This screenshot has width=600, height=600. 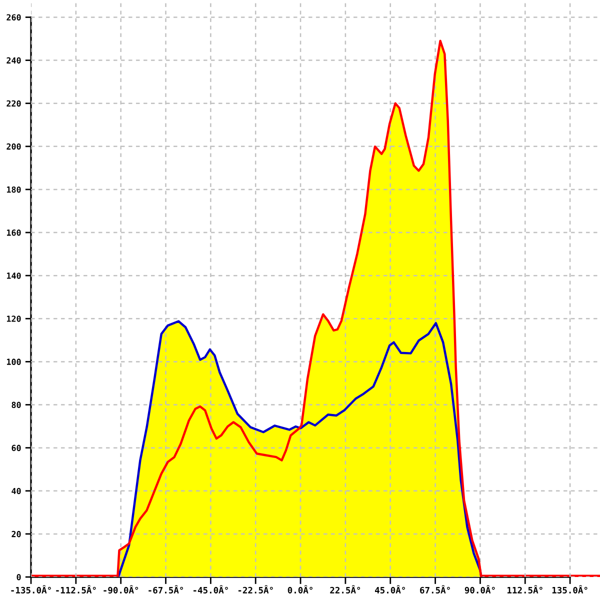 What do you see at coordinates (479, 589) in the screenshot?
I see `x-tick-label: 90.0Â°` at bounding box center [479, 589].